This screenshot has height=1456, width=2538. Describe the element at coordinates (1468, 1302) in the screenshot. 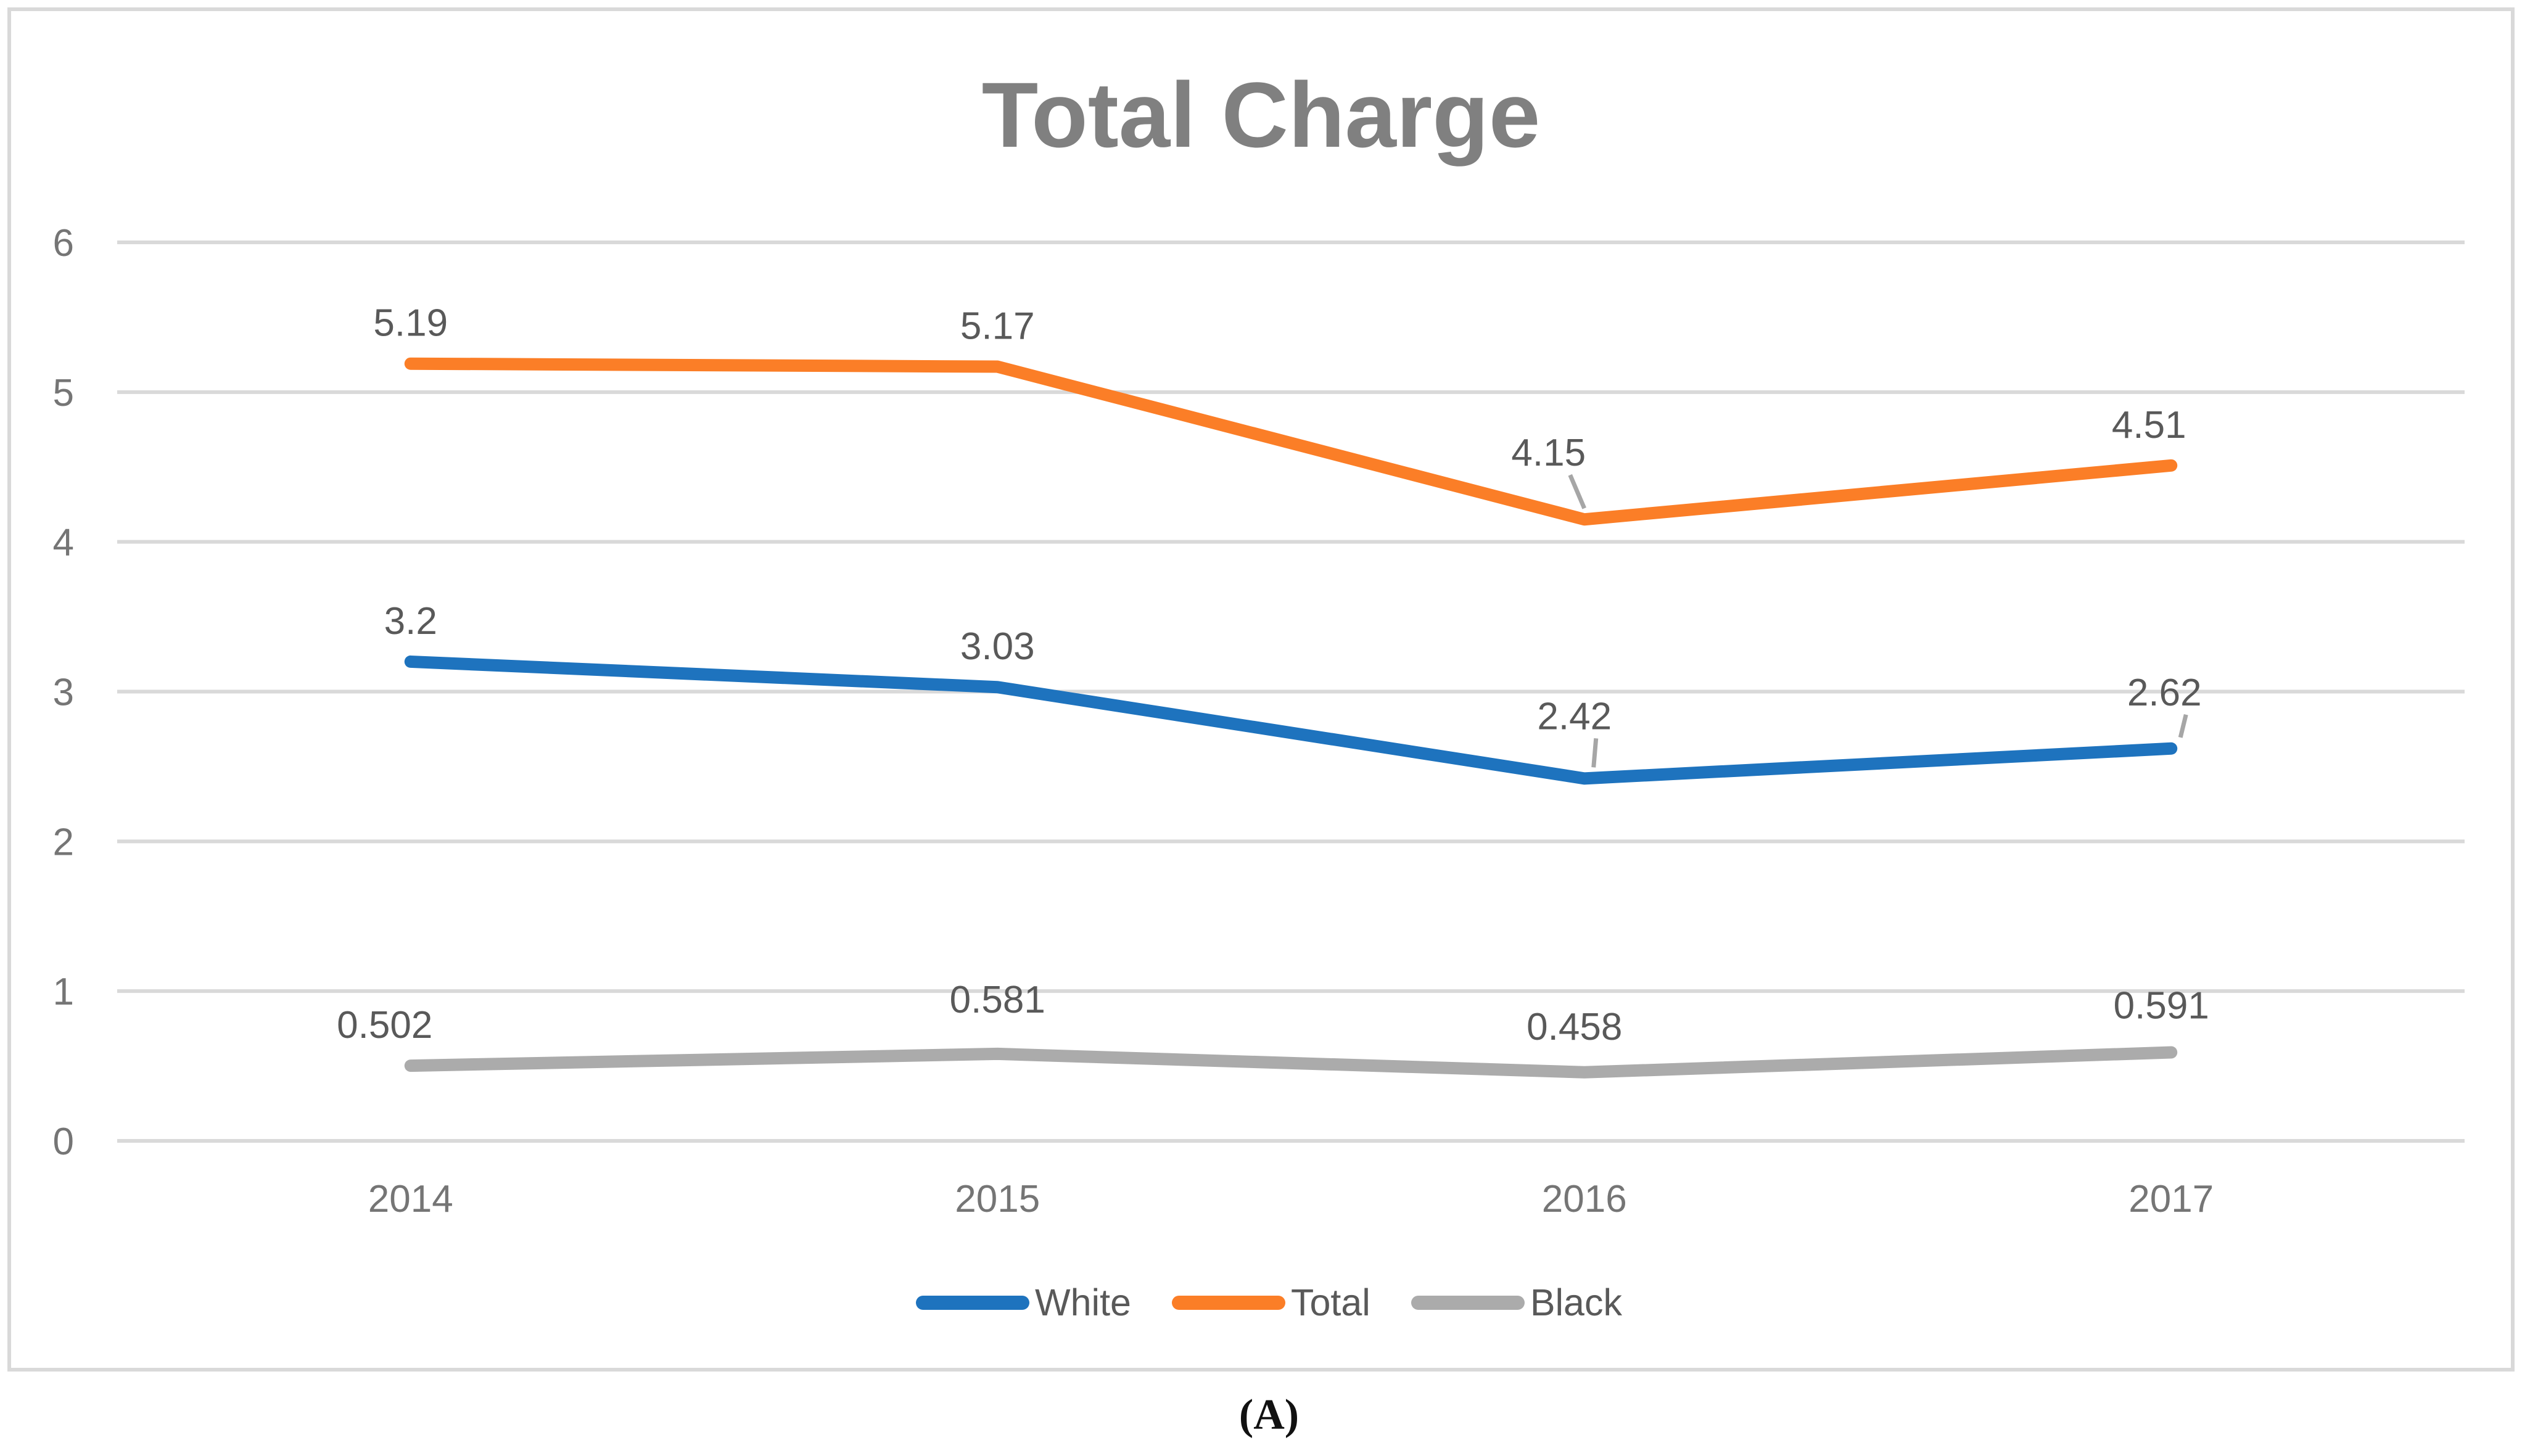

I see `legend-swatch-black` at that location.